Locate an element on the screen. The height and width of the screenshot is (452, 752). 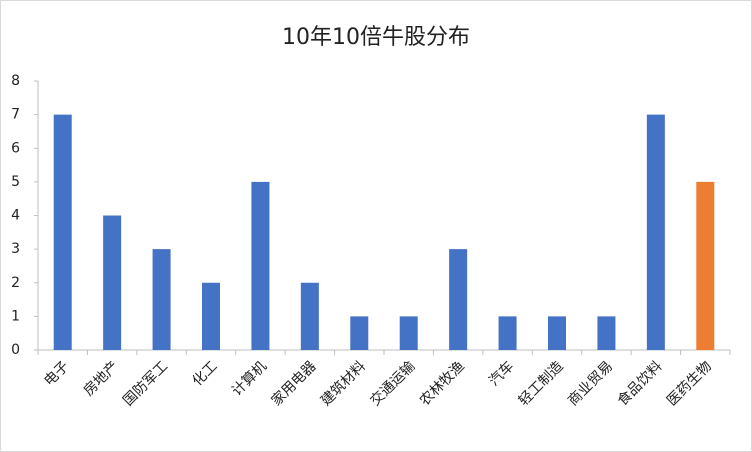
y-tick-label: 0 is located at coordinates (15, 350).